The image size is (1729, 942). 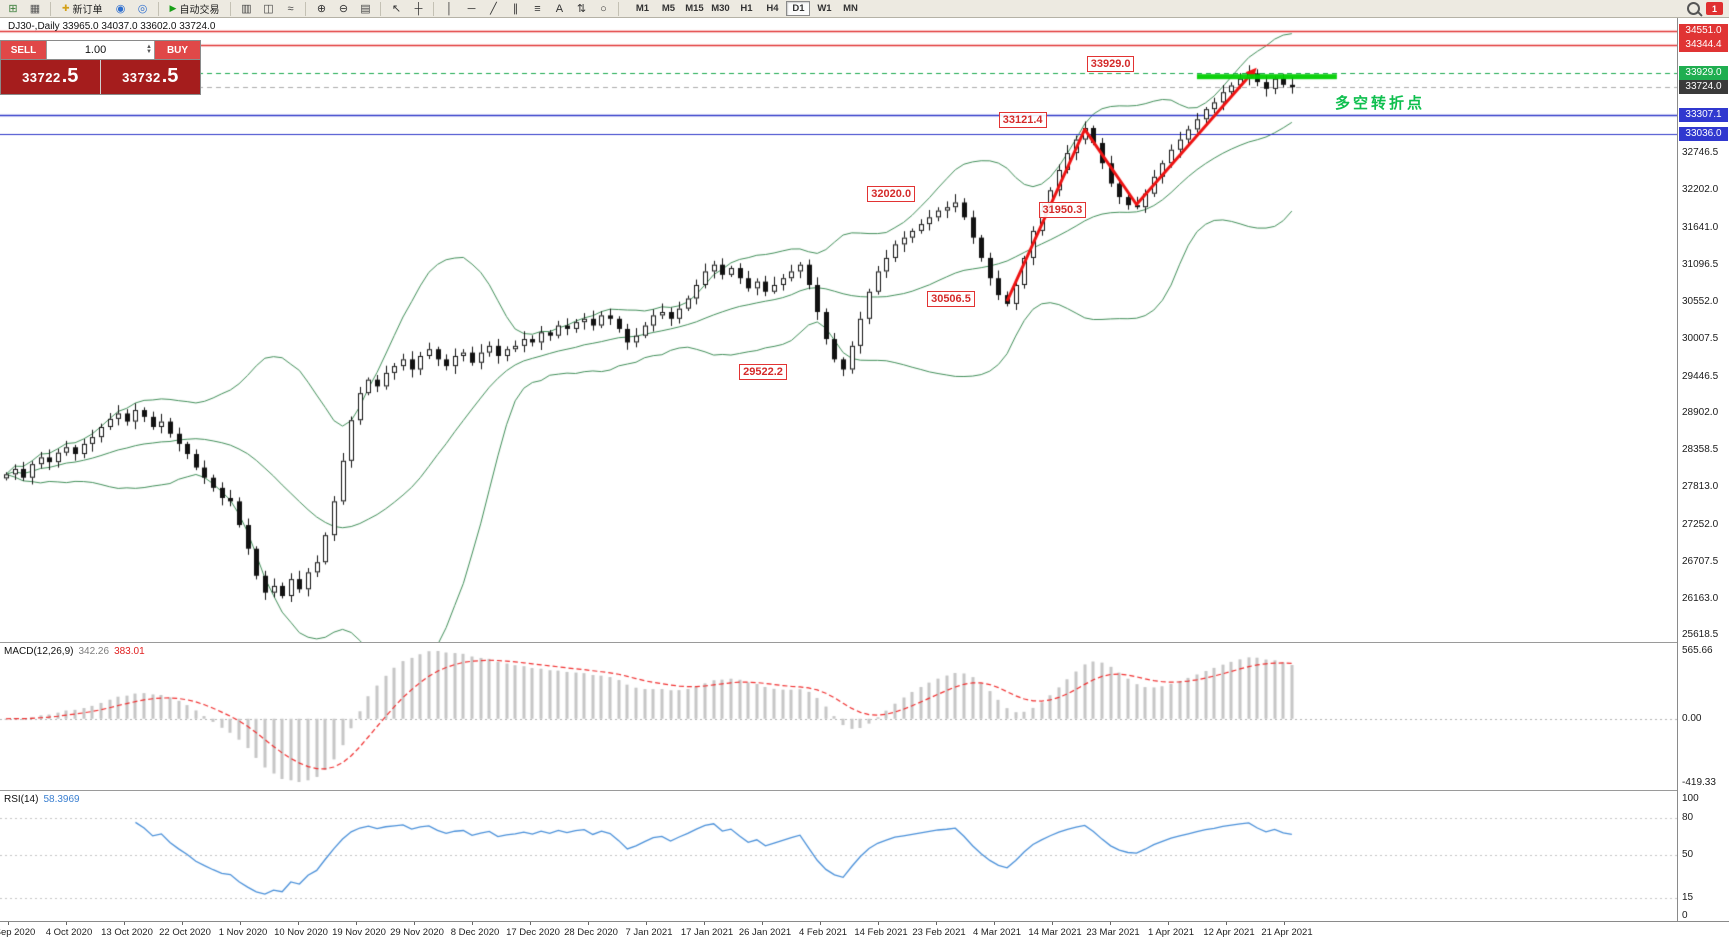 I want to click on price-axis-label: 28358.5, so click(x=1700, y=450).